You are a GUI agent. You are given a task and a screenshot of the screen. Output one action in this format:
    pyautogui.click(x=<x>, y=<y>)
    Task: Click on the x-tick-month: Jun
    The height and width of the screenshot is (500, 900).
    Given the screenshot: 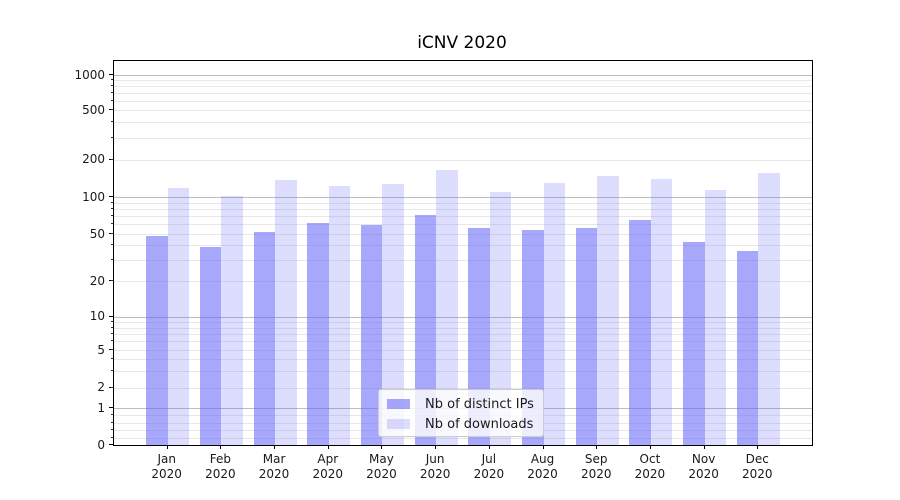 What is the action you would take?
    pyautogui.click(x=435, y=459)
    